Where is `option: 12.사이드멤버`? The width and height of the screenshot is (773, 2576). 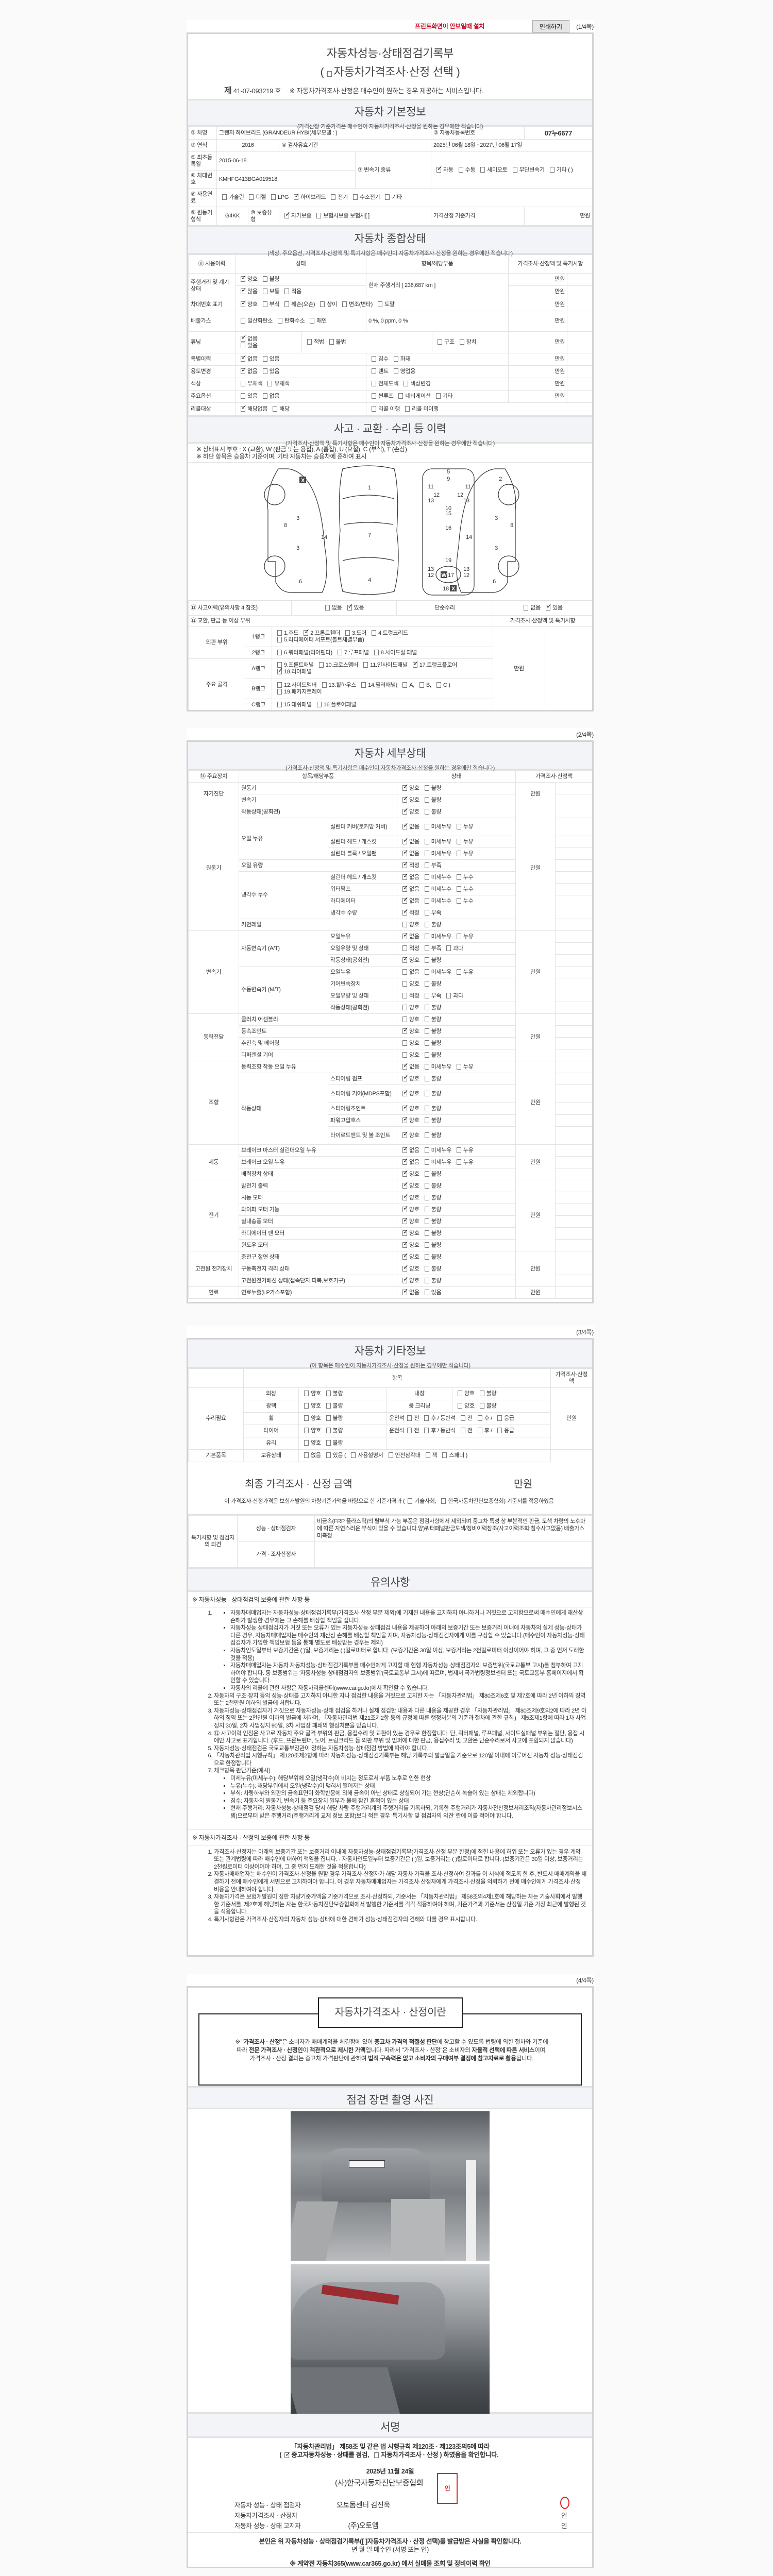 option: 12.사이드멤버 is located at coordinates (295, 685).